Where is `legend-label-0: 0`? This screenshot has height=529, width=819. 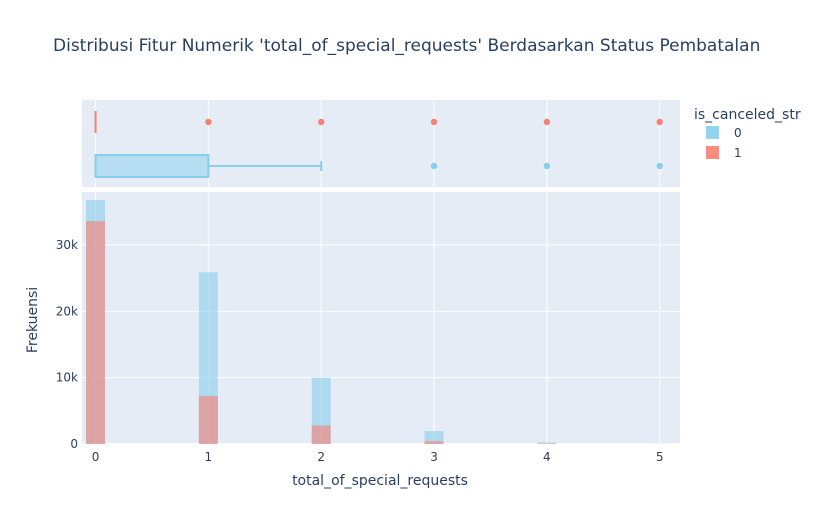 legend-label-0: 0 is located at coordinates (738, 133).